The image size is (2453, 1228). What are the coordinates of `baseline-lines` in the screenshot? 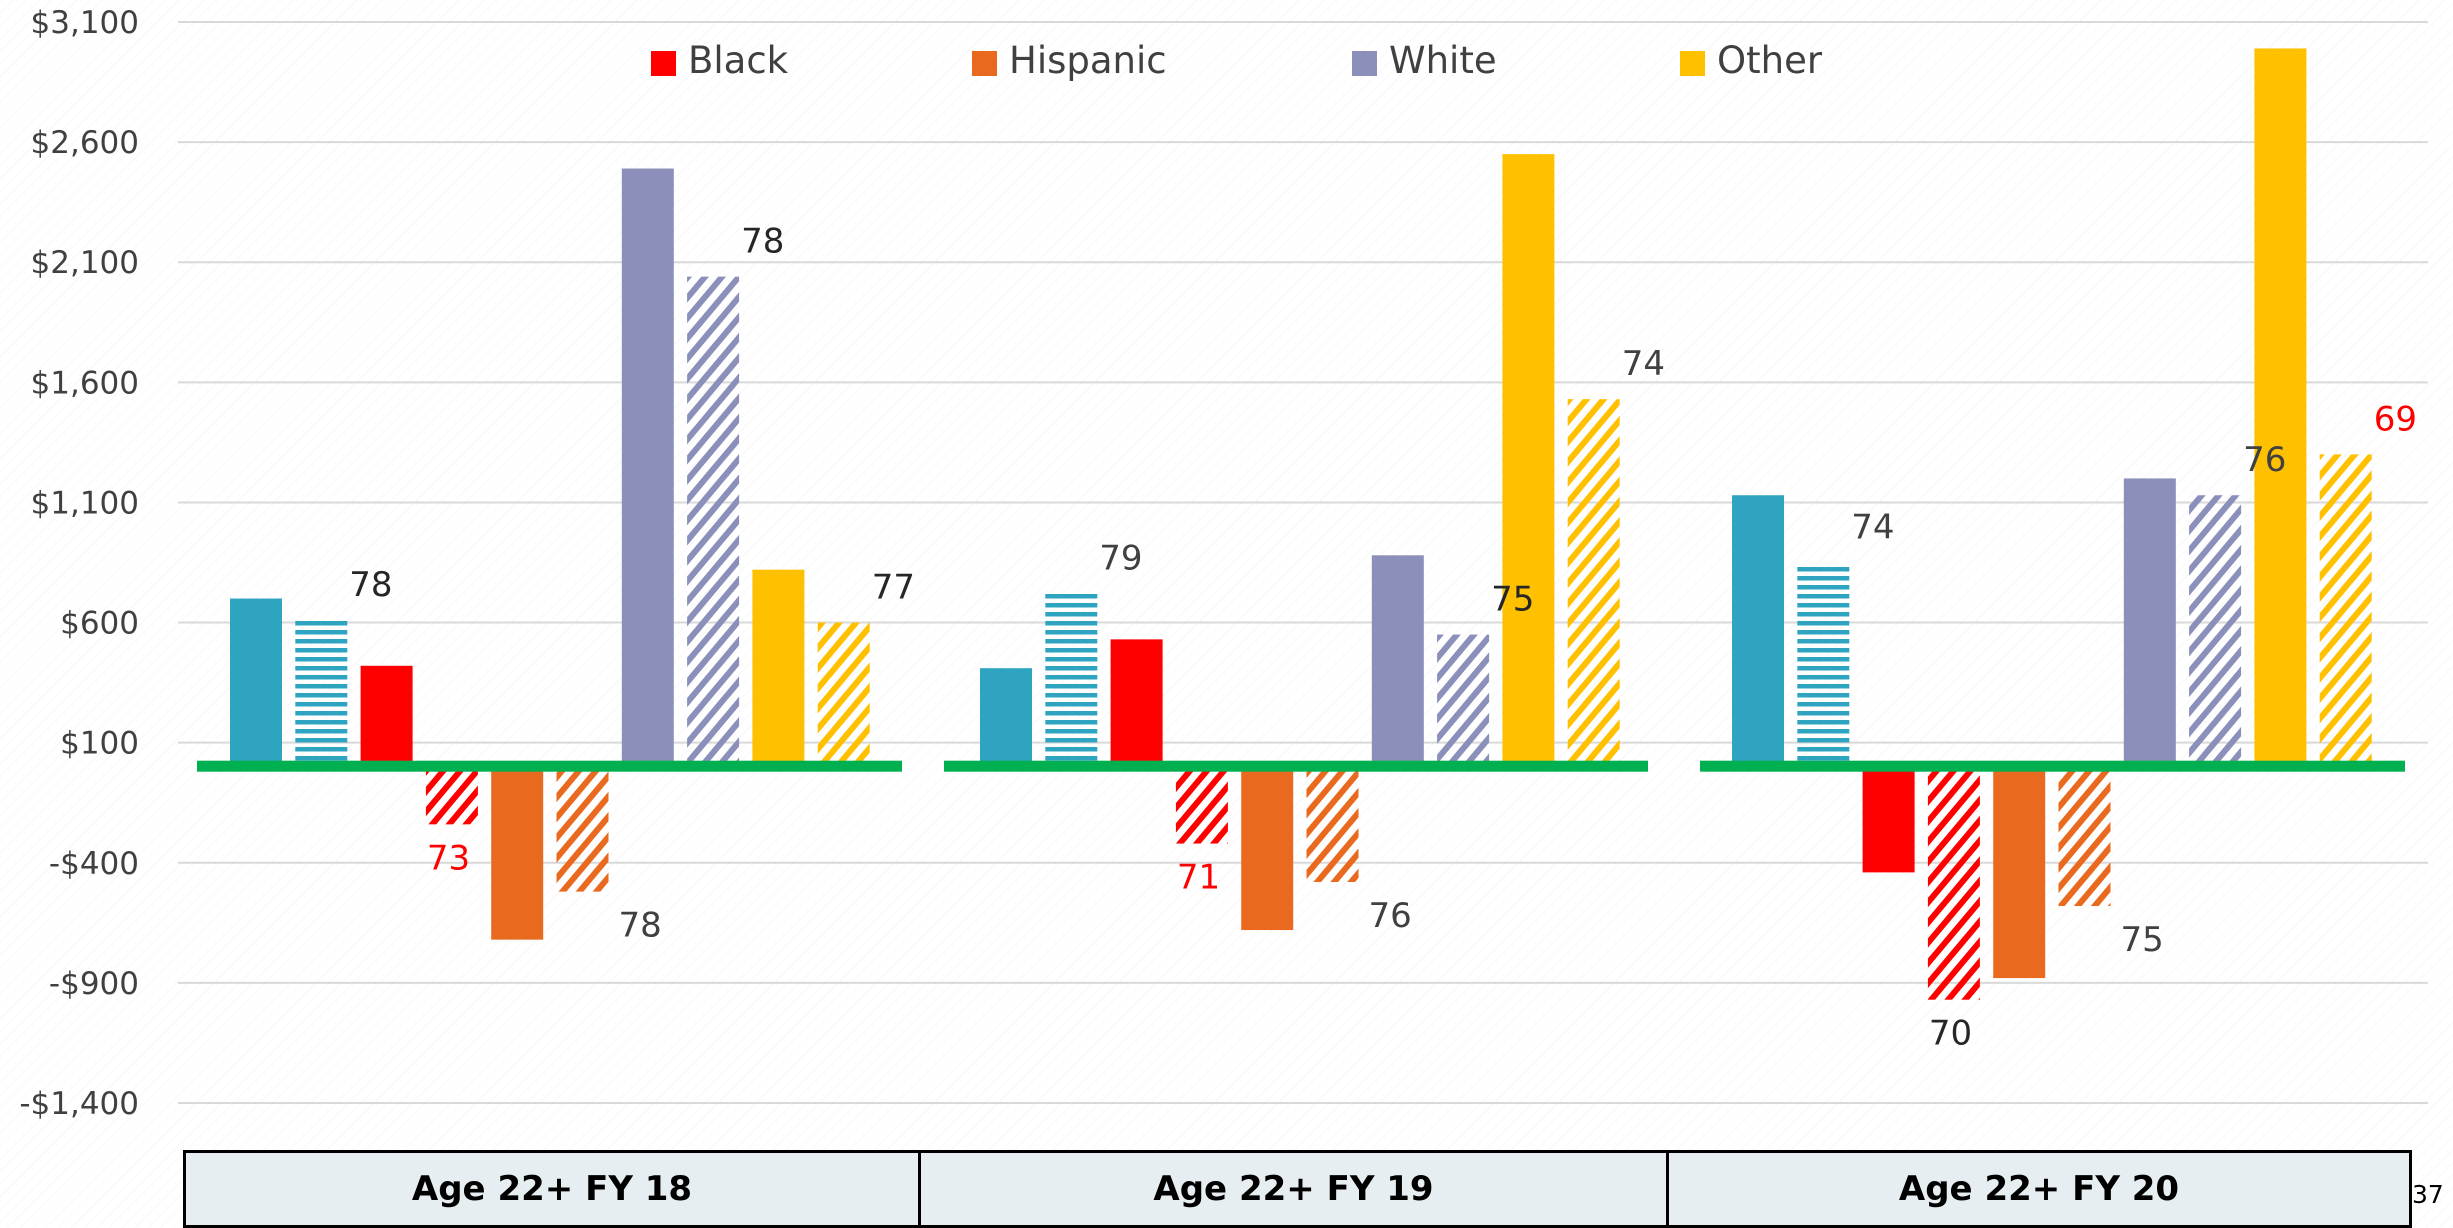 It's located at (1301, 766).